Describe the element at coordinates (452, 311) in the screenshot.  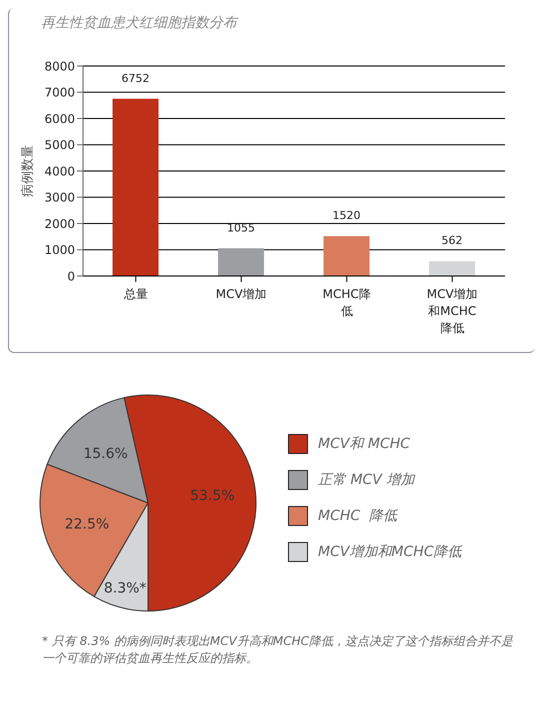
I see `x-tick-label: MCV增加和MCHC降低` at that location.